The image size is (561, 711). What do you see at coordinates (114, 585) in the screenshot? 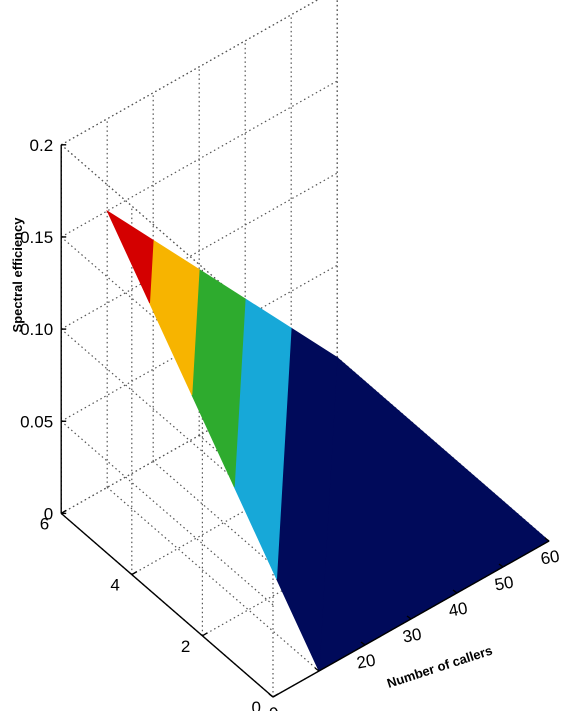
I see `y-tick-label: 4` at bounding box center [114, 585].